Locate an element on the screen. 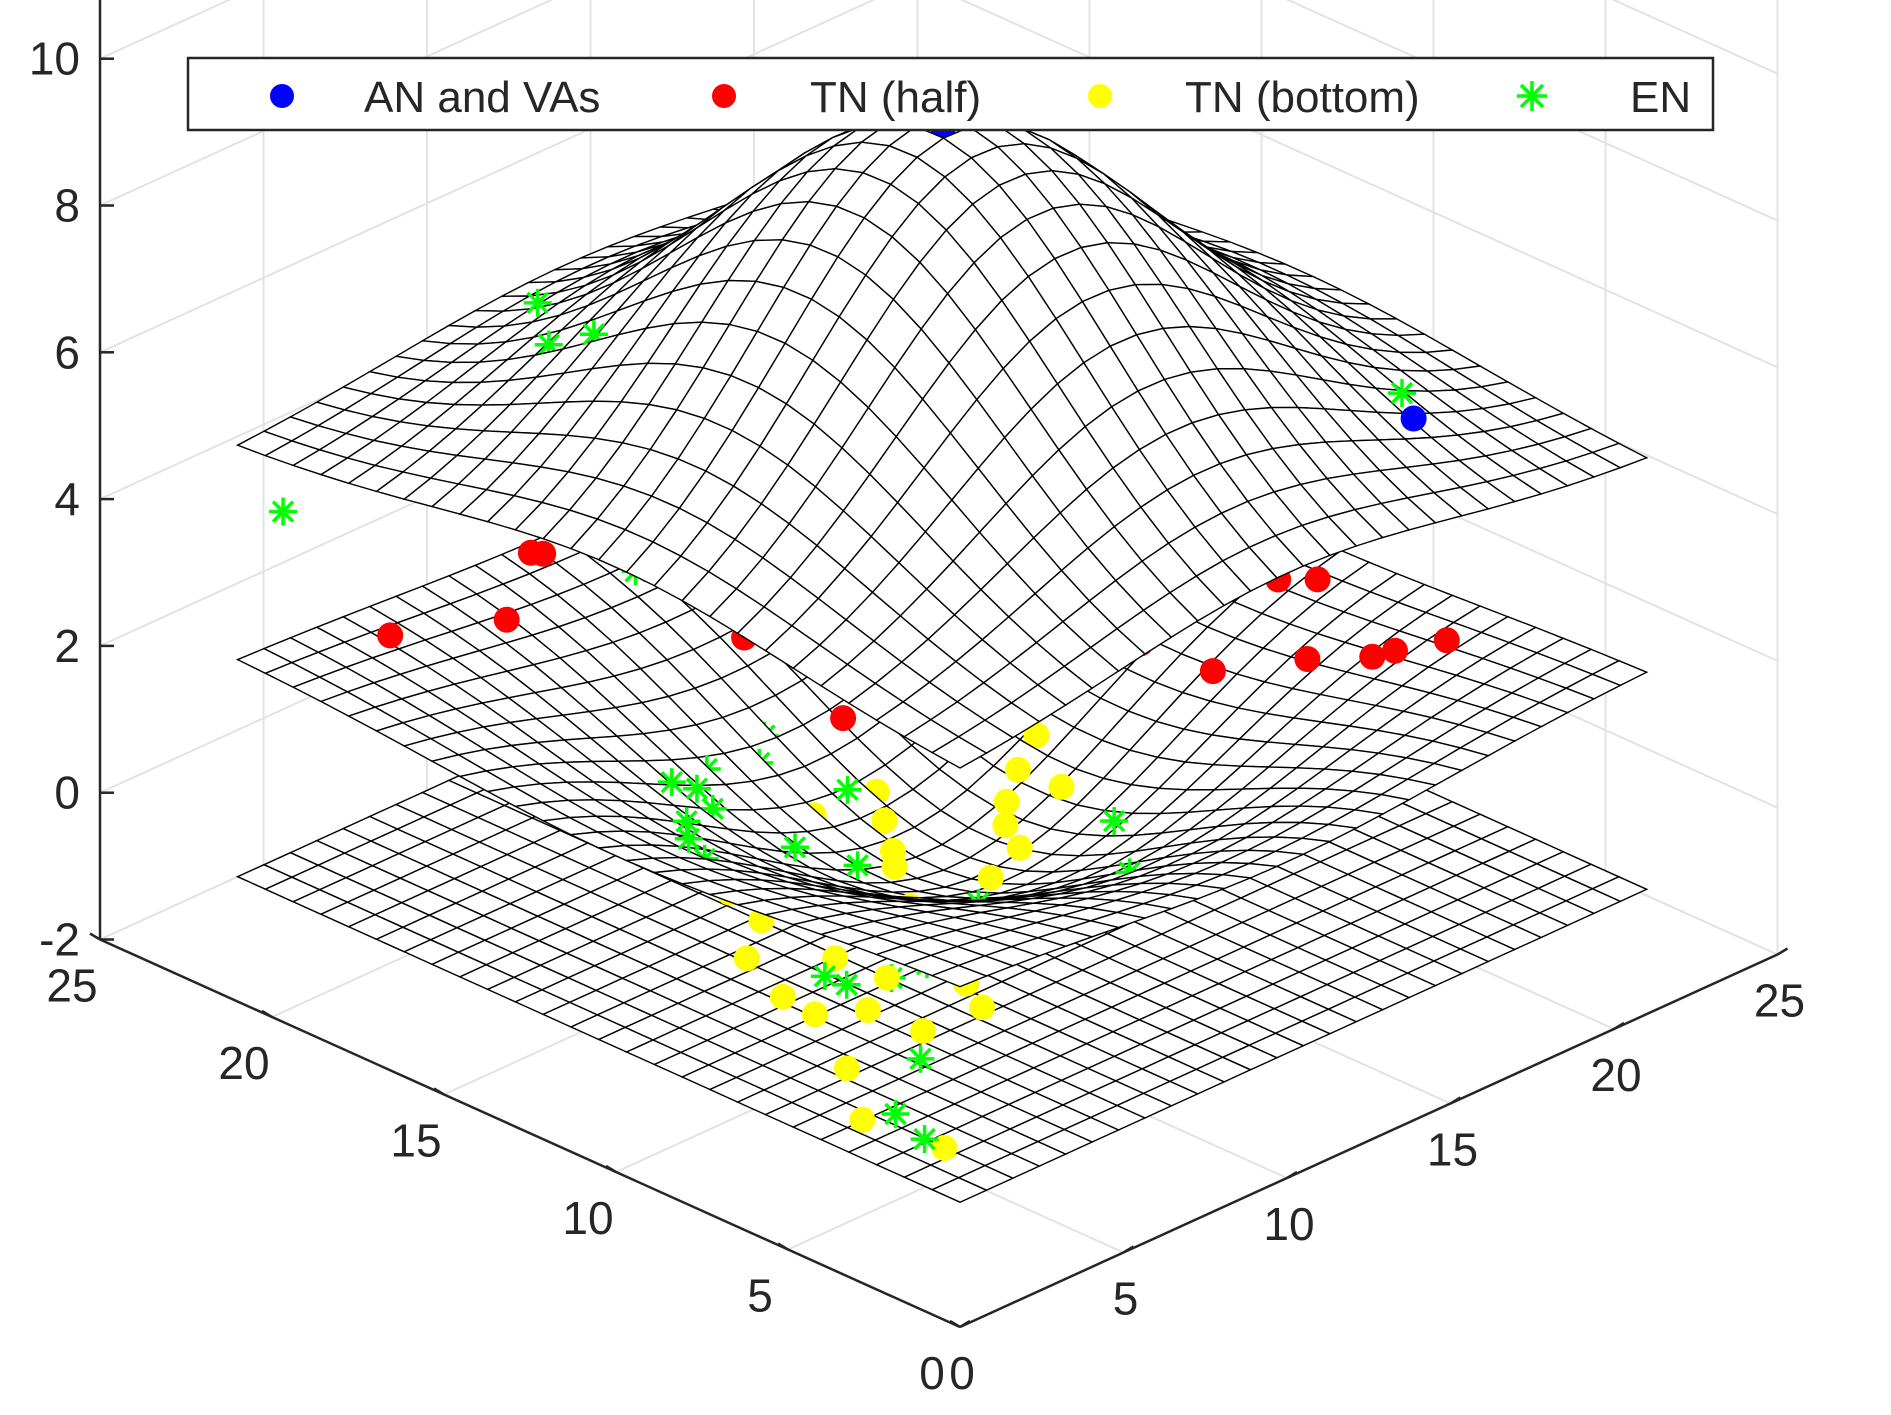 This screenshot has height=1415, width=1891. legend-entry-tn-half: TN (half) is located at coordinates (846, 97).